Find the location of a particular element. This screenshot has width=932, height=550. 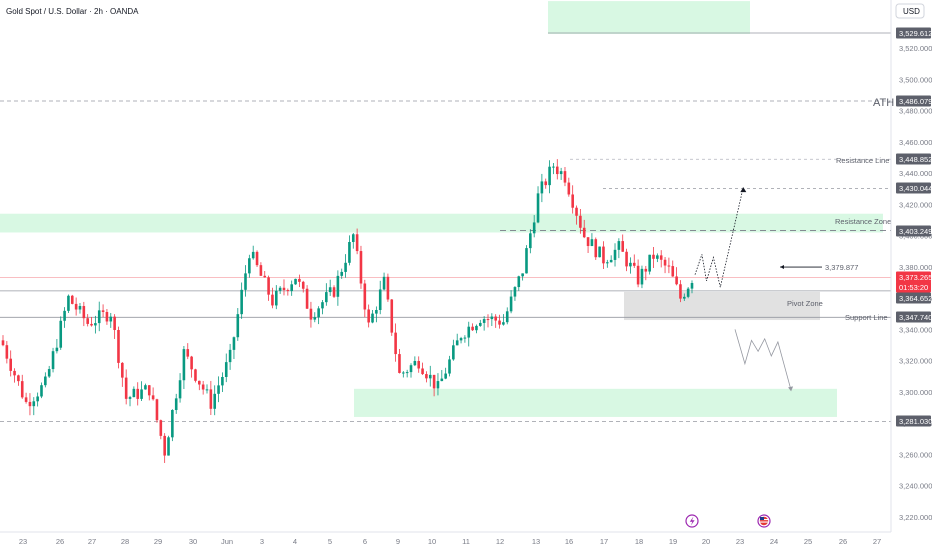

time-tick-label: 5 is located at coordinates (330, 541).